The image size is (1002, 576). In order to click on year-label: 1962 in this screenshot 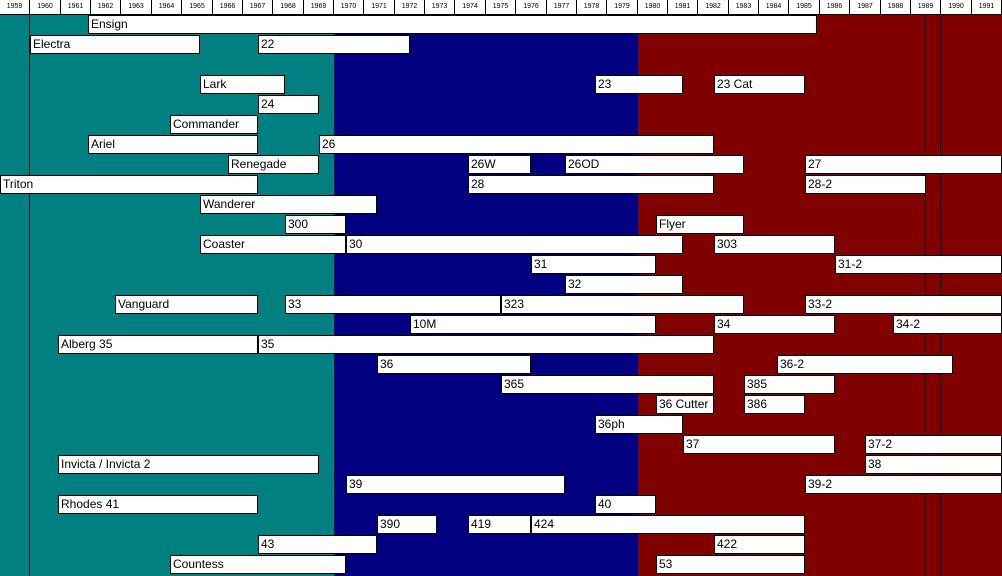, I will do `click(106, 7)`.